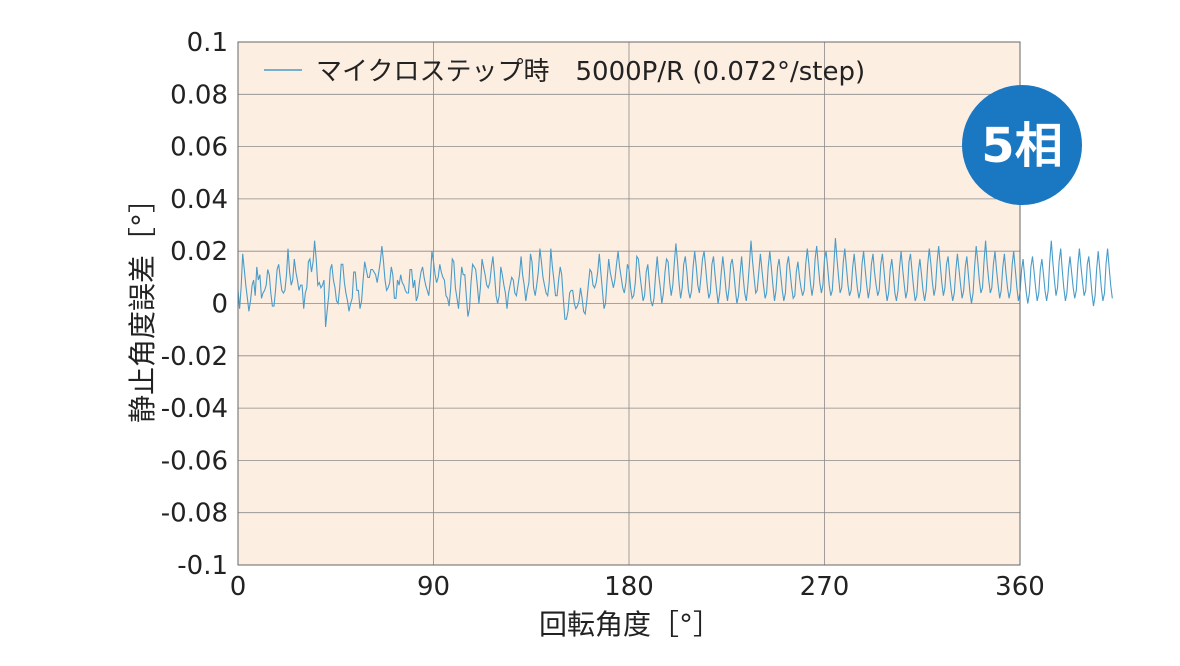  Describe the element at coordinates (219, 305) in the screenshot. I see `y-tick-label: 0` at that location.